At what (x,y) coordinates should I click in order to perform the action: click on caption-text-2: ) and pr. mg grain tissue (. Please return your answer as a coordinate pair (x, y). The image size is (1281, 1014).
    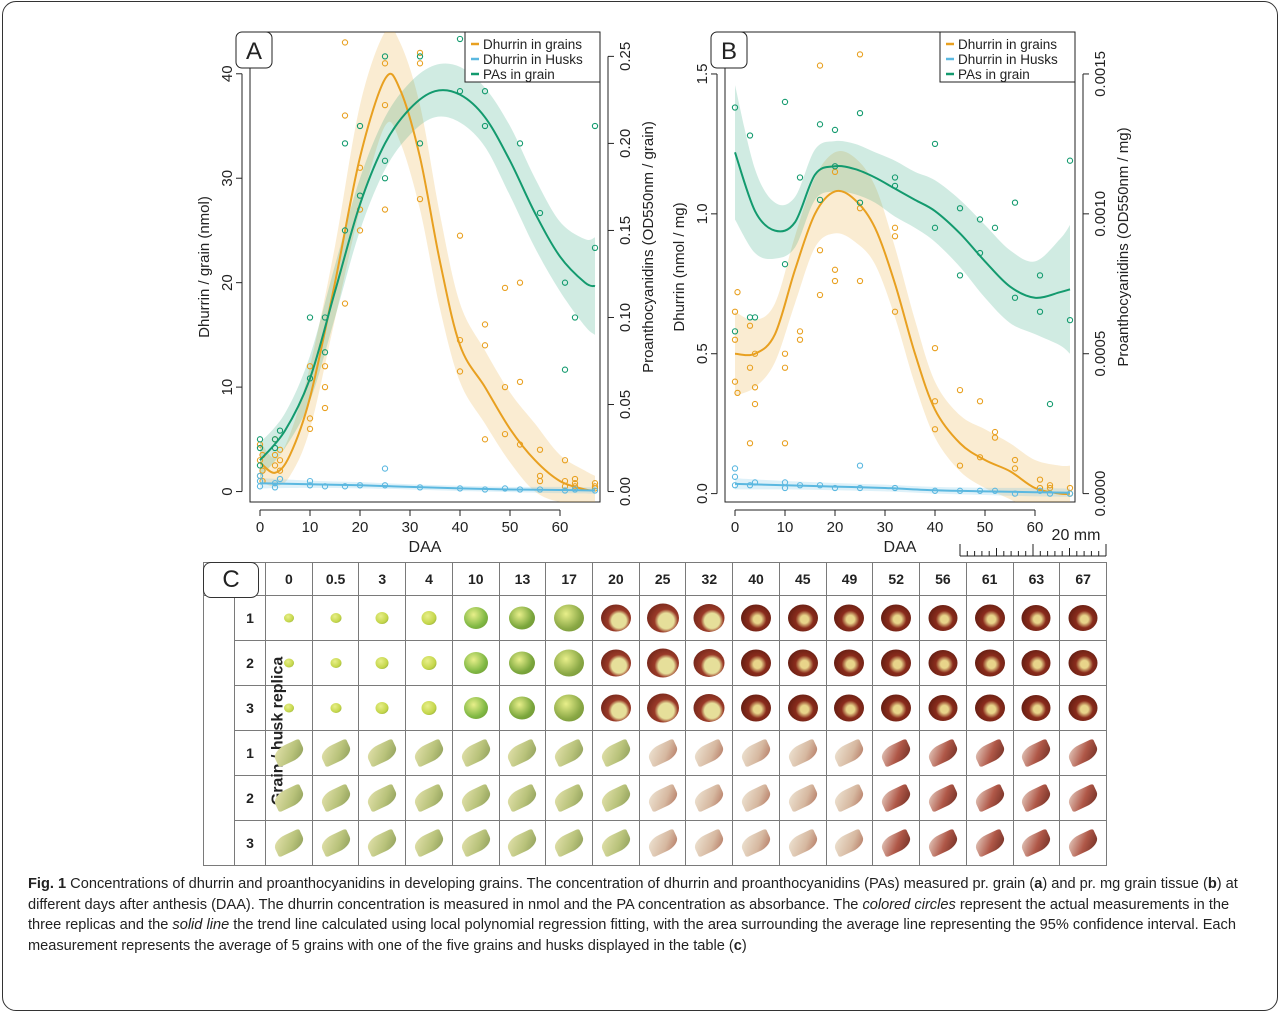
    Looking at the image, I should click on (1125, 884).